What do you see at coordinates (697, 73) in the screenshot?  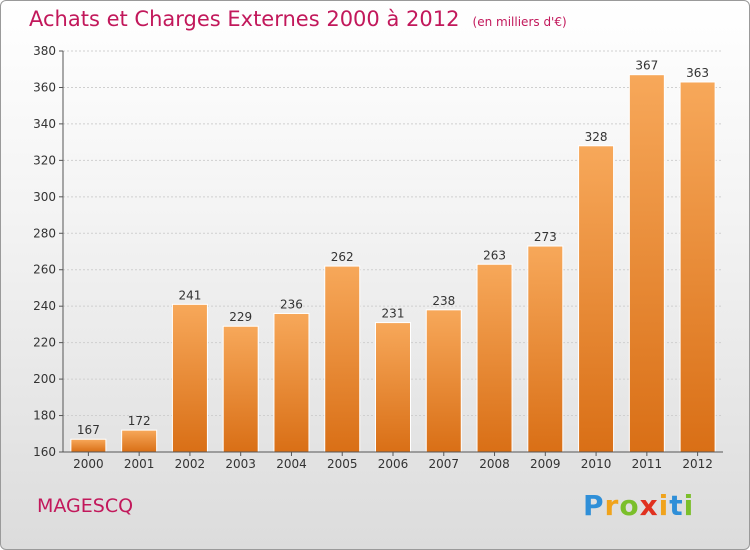 I see `value-label-2012: 363` at bounding box center [697, 73].